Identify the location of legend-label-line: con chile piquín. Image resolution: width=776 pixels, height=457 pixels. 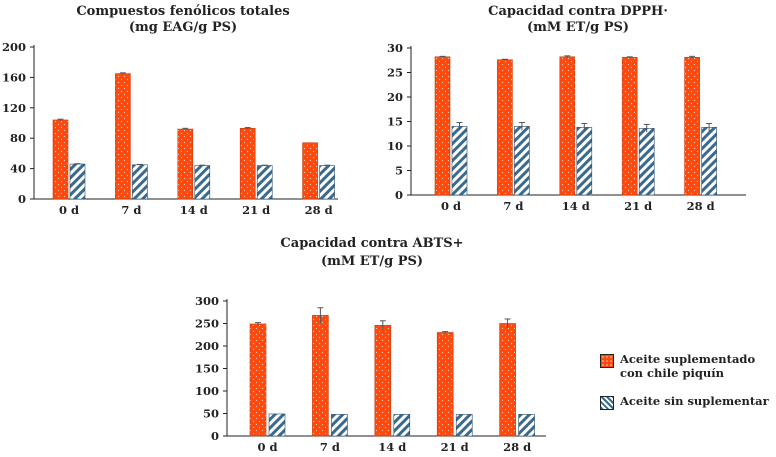
(672, 373).